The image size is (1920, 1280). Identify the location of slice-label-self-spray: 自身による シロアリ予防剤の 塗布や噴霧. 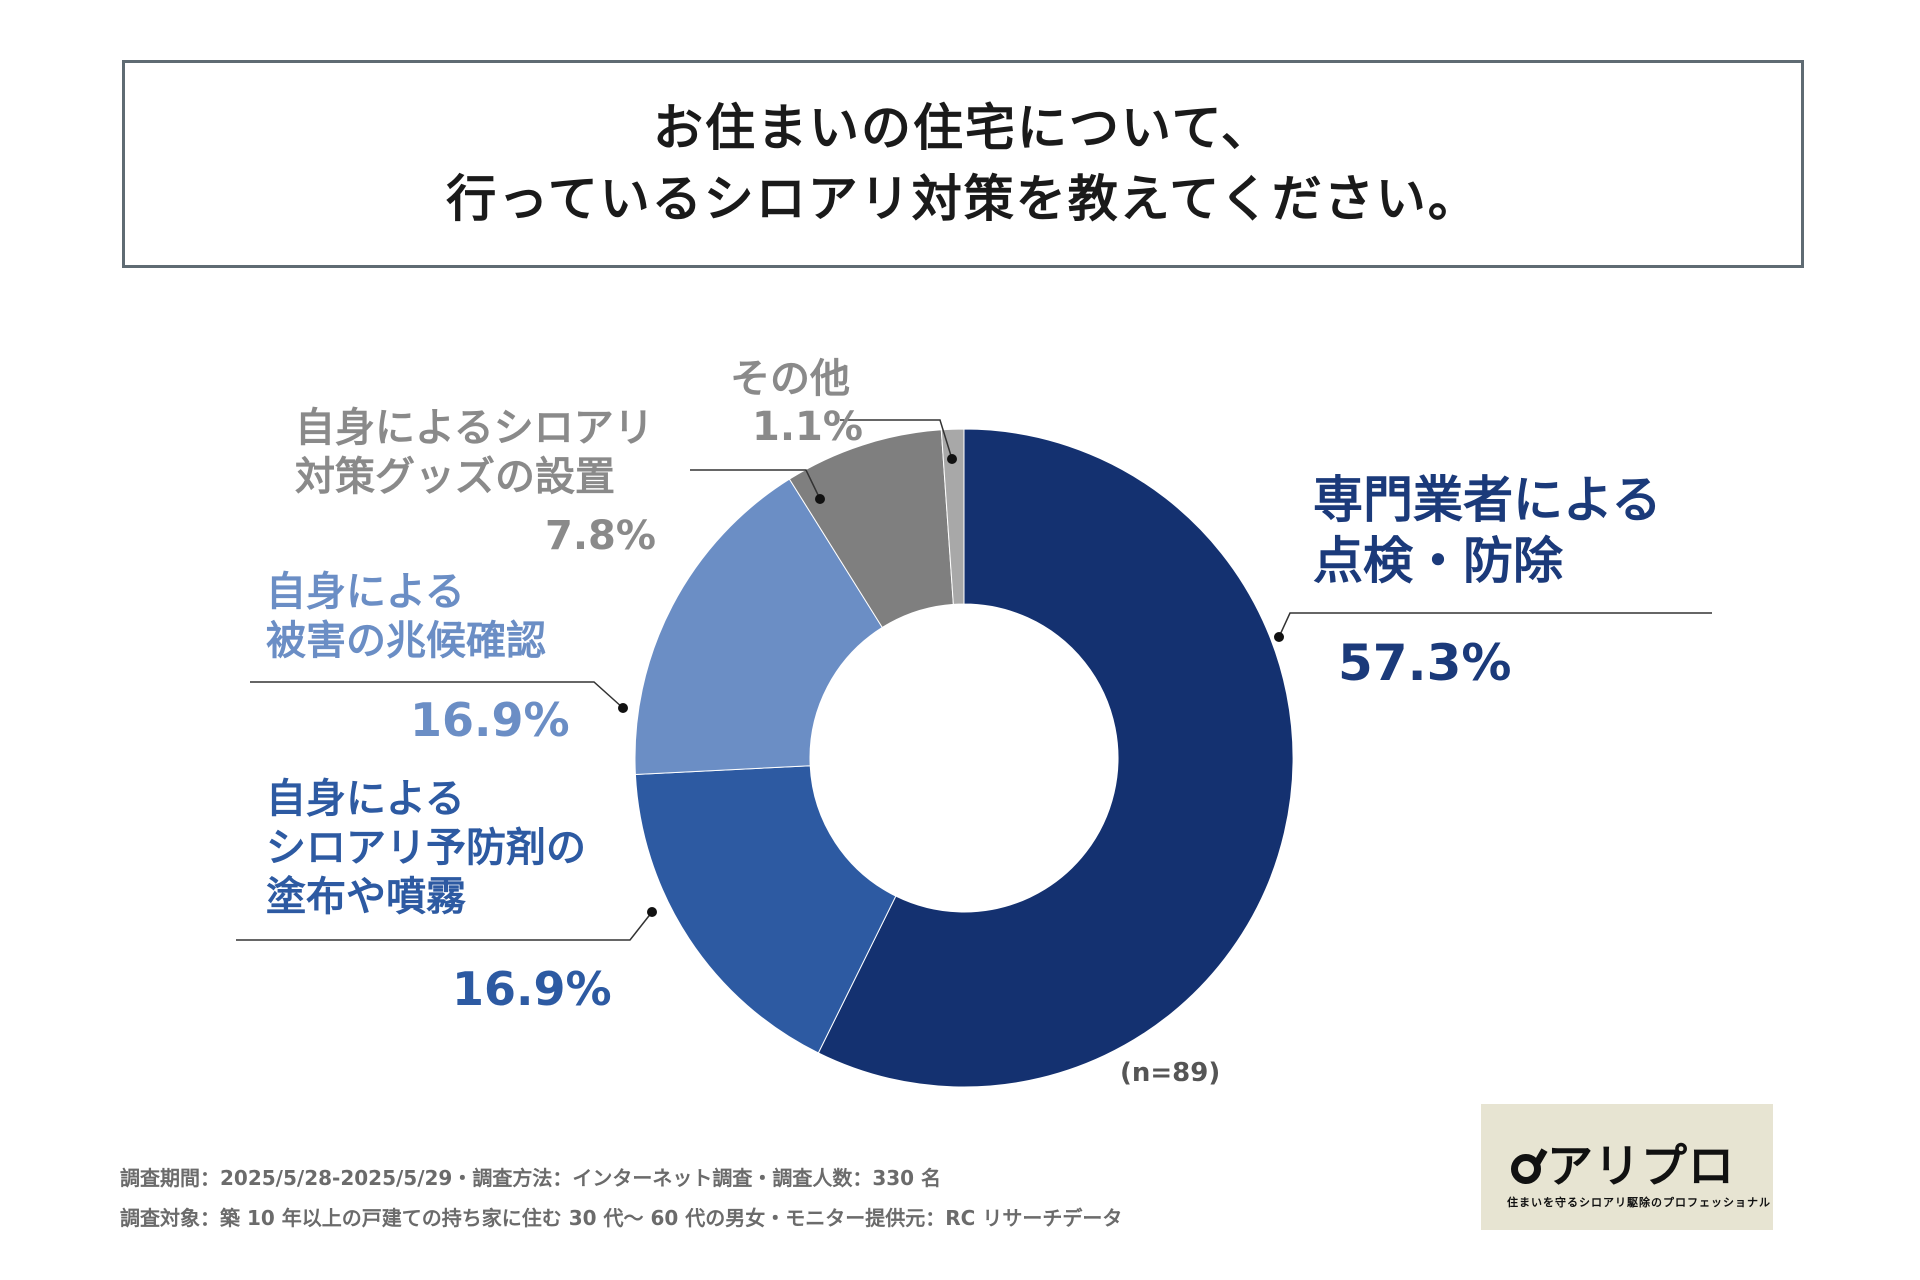
(426, 848).